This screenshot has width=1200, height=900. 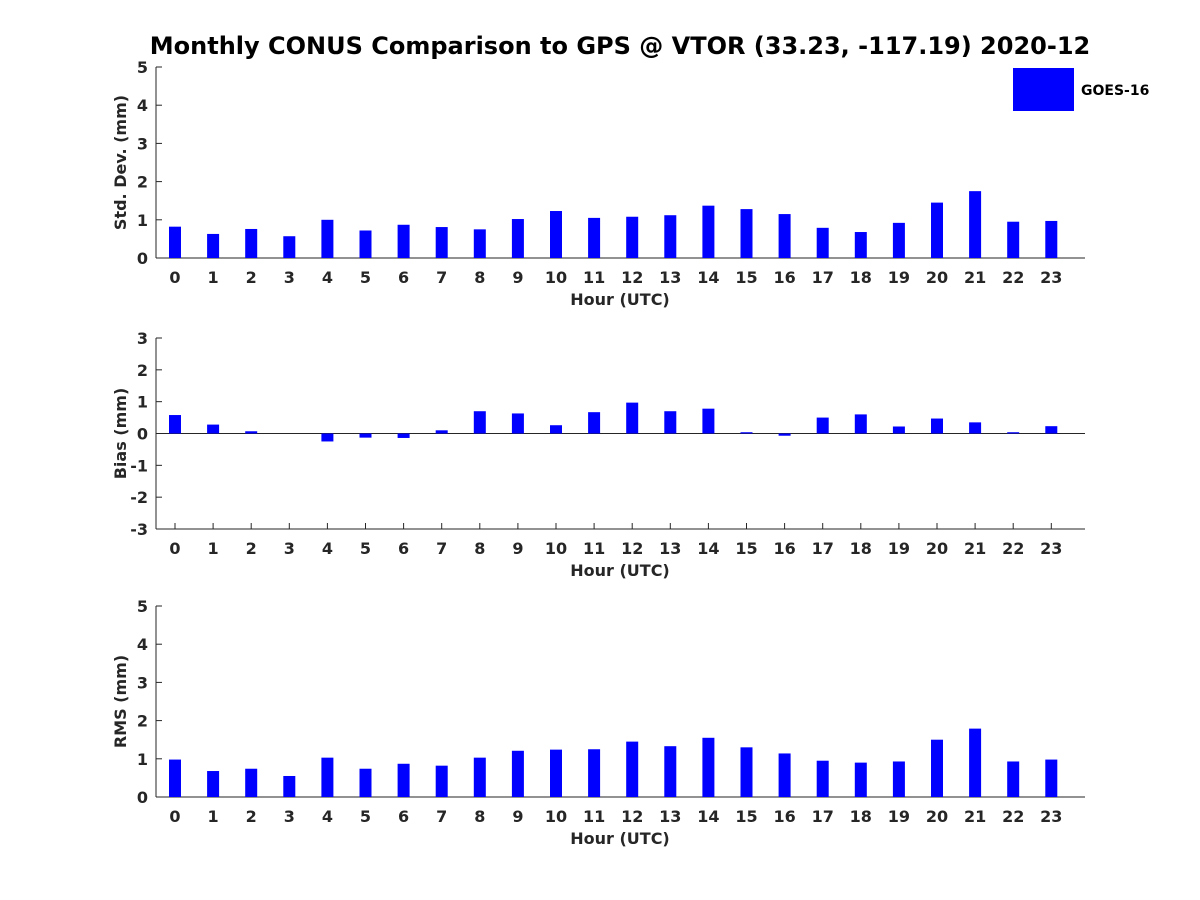 I want to click on legend: GOES-16, so click(x=1081, y=89).